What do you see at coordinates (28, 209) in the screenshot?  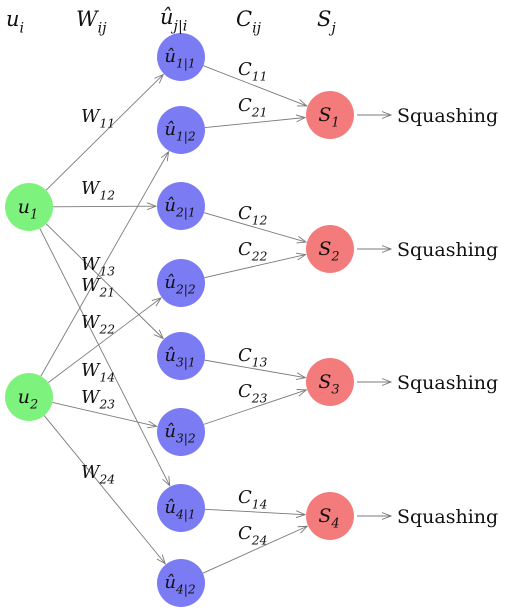 I see `input-node-label: u1` at bounding box center [28, 209].